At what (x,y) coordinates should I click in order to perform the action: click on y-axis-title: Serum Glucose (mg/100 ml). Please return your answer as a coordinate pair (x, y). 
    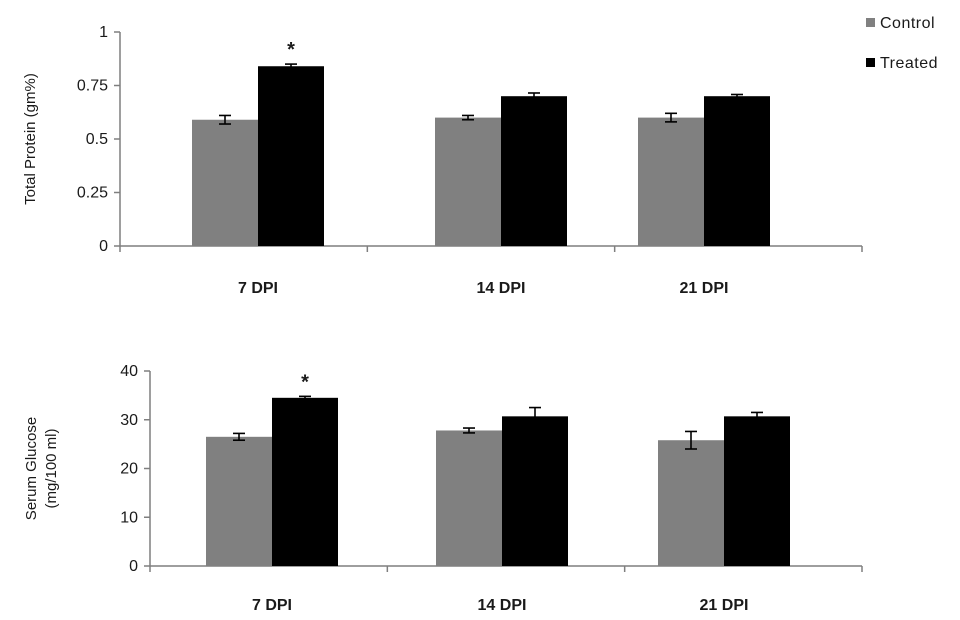
    Looking at the image, I should click on (41, 468).